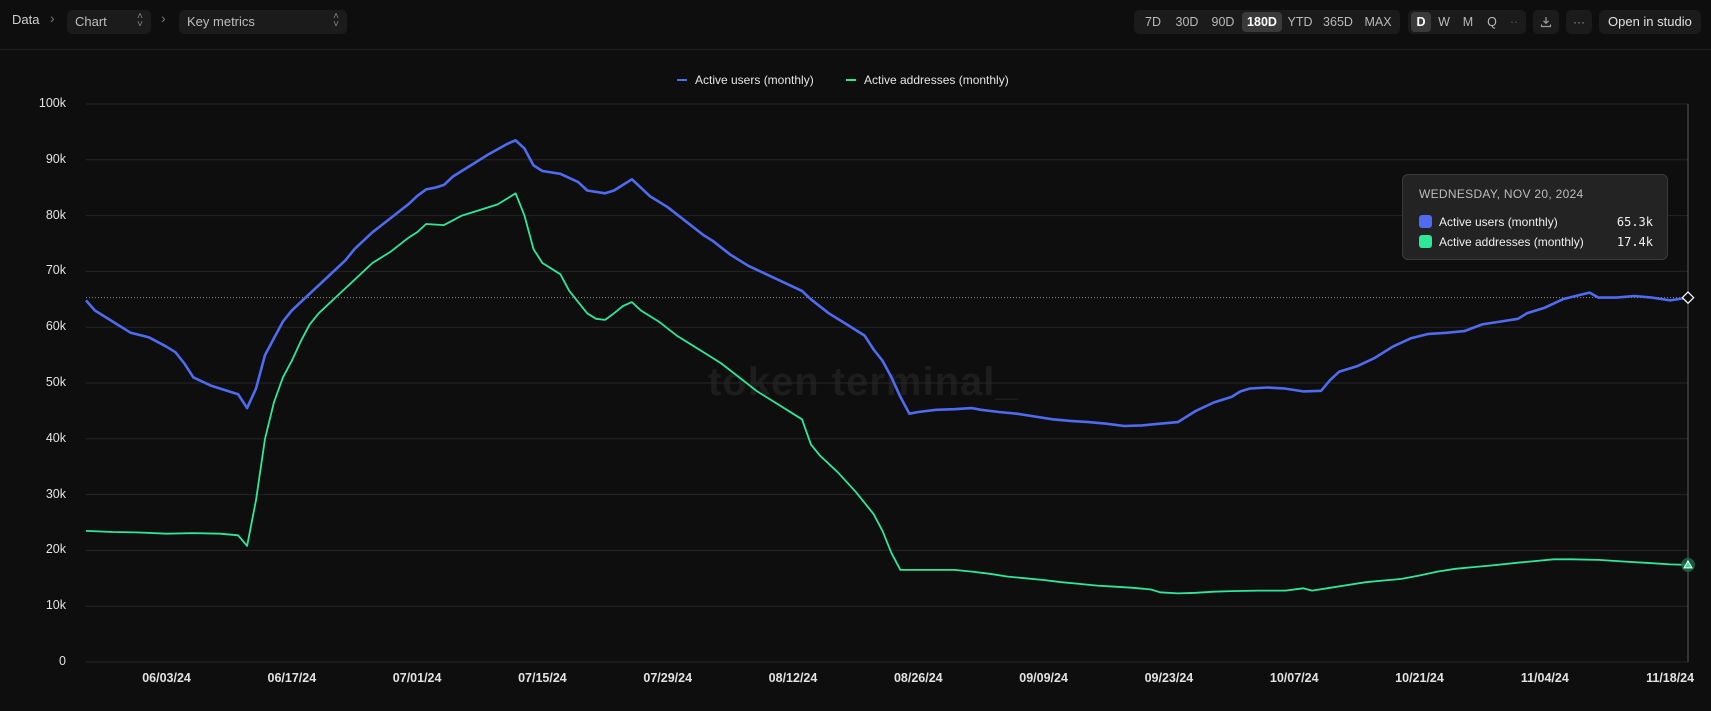  I want to click on x-tick-label: 07/01/24, so click(417, 678).